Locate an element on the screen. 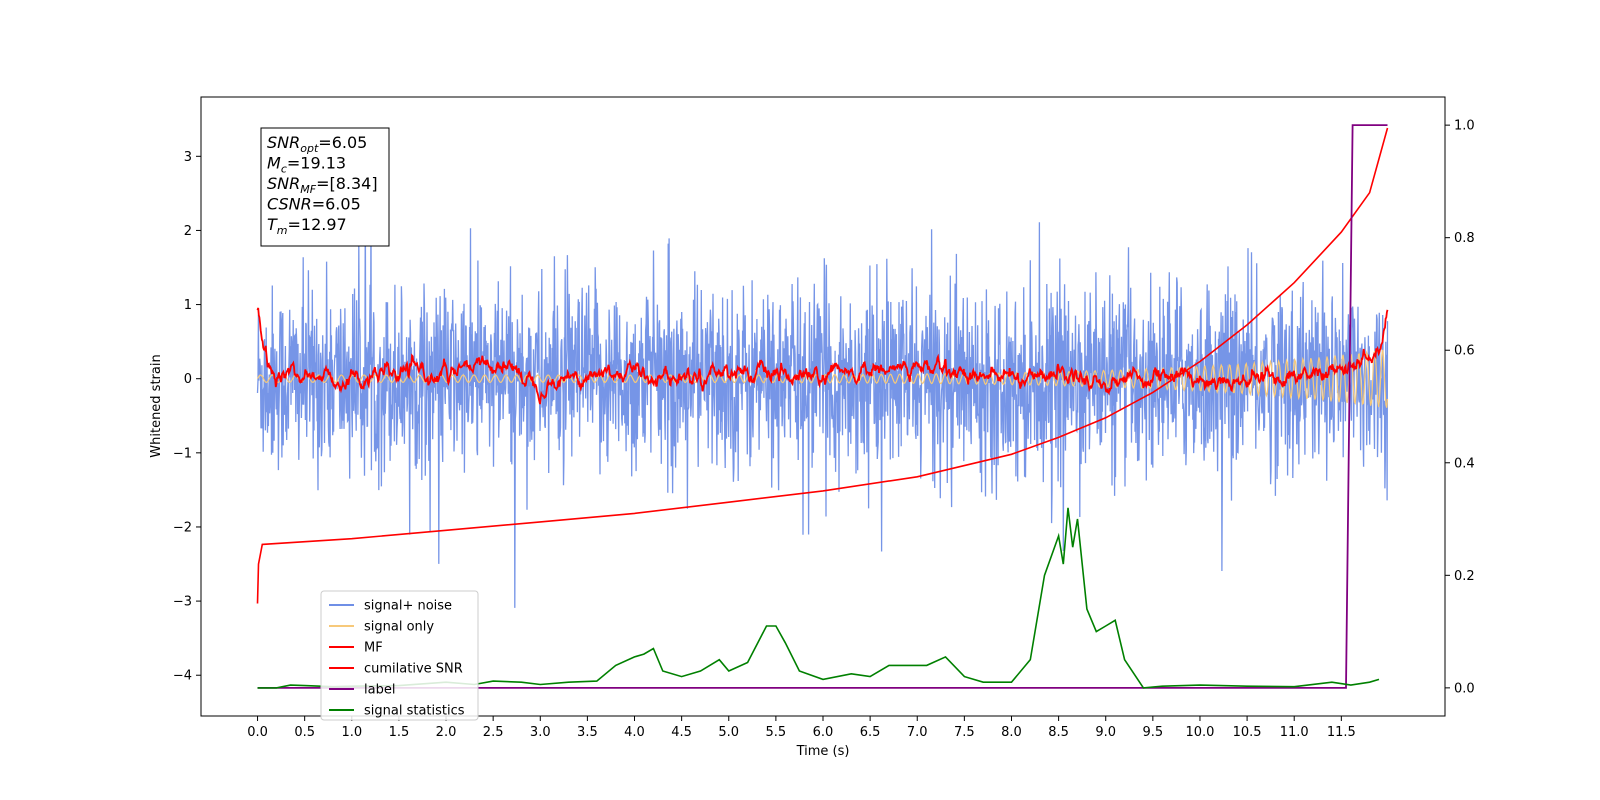 Image resolution: width=1600 pixels, height=800 pixels. y-left-tick-label: 0 is located at coordinates (188, 379).